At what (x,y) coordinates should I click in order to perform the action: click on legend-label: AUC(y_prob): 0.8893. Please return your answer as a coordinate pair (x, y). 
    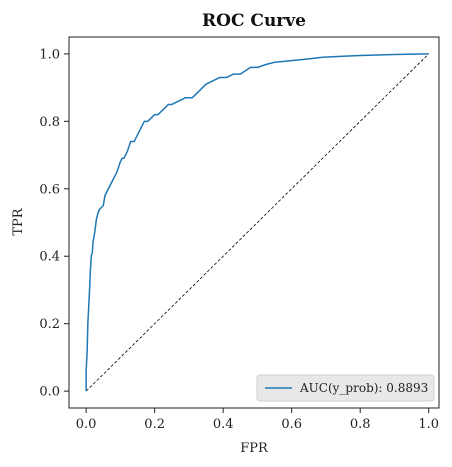
    Looking at the image, I should click on (363, 388).